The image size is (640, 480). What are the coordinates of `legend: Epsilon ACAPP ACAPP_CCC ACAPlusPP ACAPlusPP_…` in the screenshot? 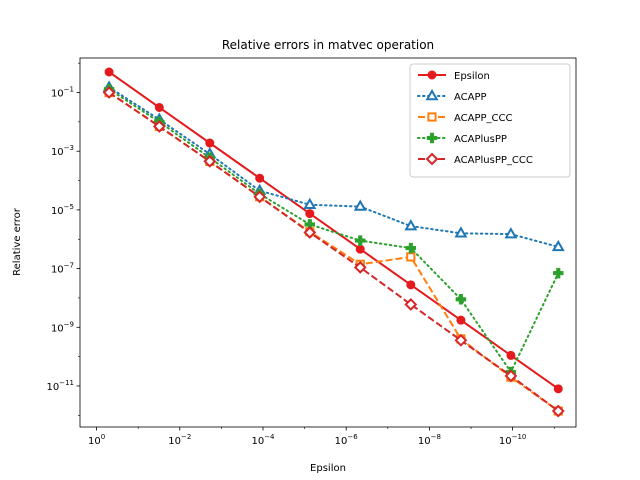 It's located at (490, 120).